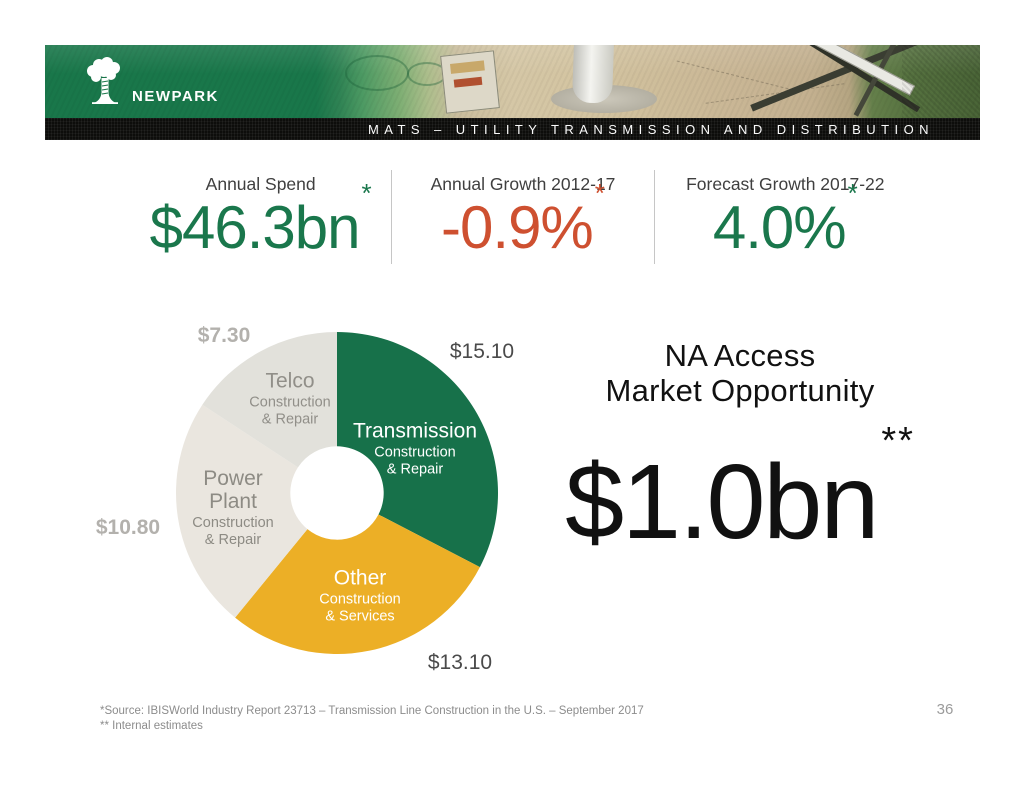 Image resolution: width=1024 pixels, height=791 pixels. Describe the element at coordinates (785, 184) in the screenshot. I see `stat-label: Forecast Growth 2017-22` at that location.